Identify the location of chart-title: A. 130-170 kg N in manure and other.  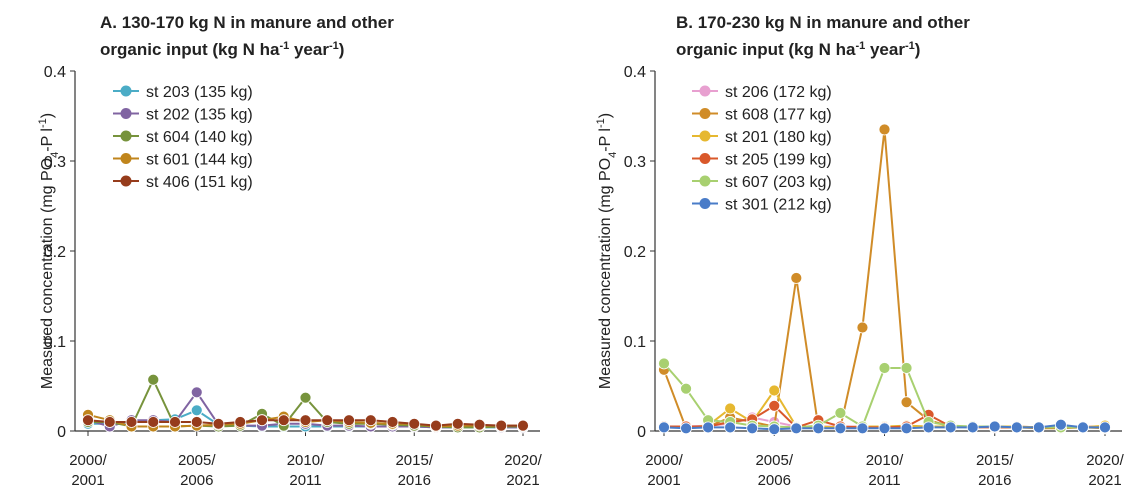
(247, 22).